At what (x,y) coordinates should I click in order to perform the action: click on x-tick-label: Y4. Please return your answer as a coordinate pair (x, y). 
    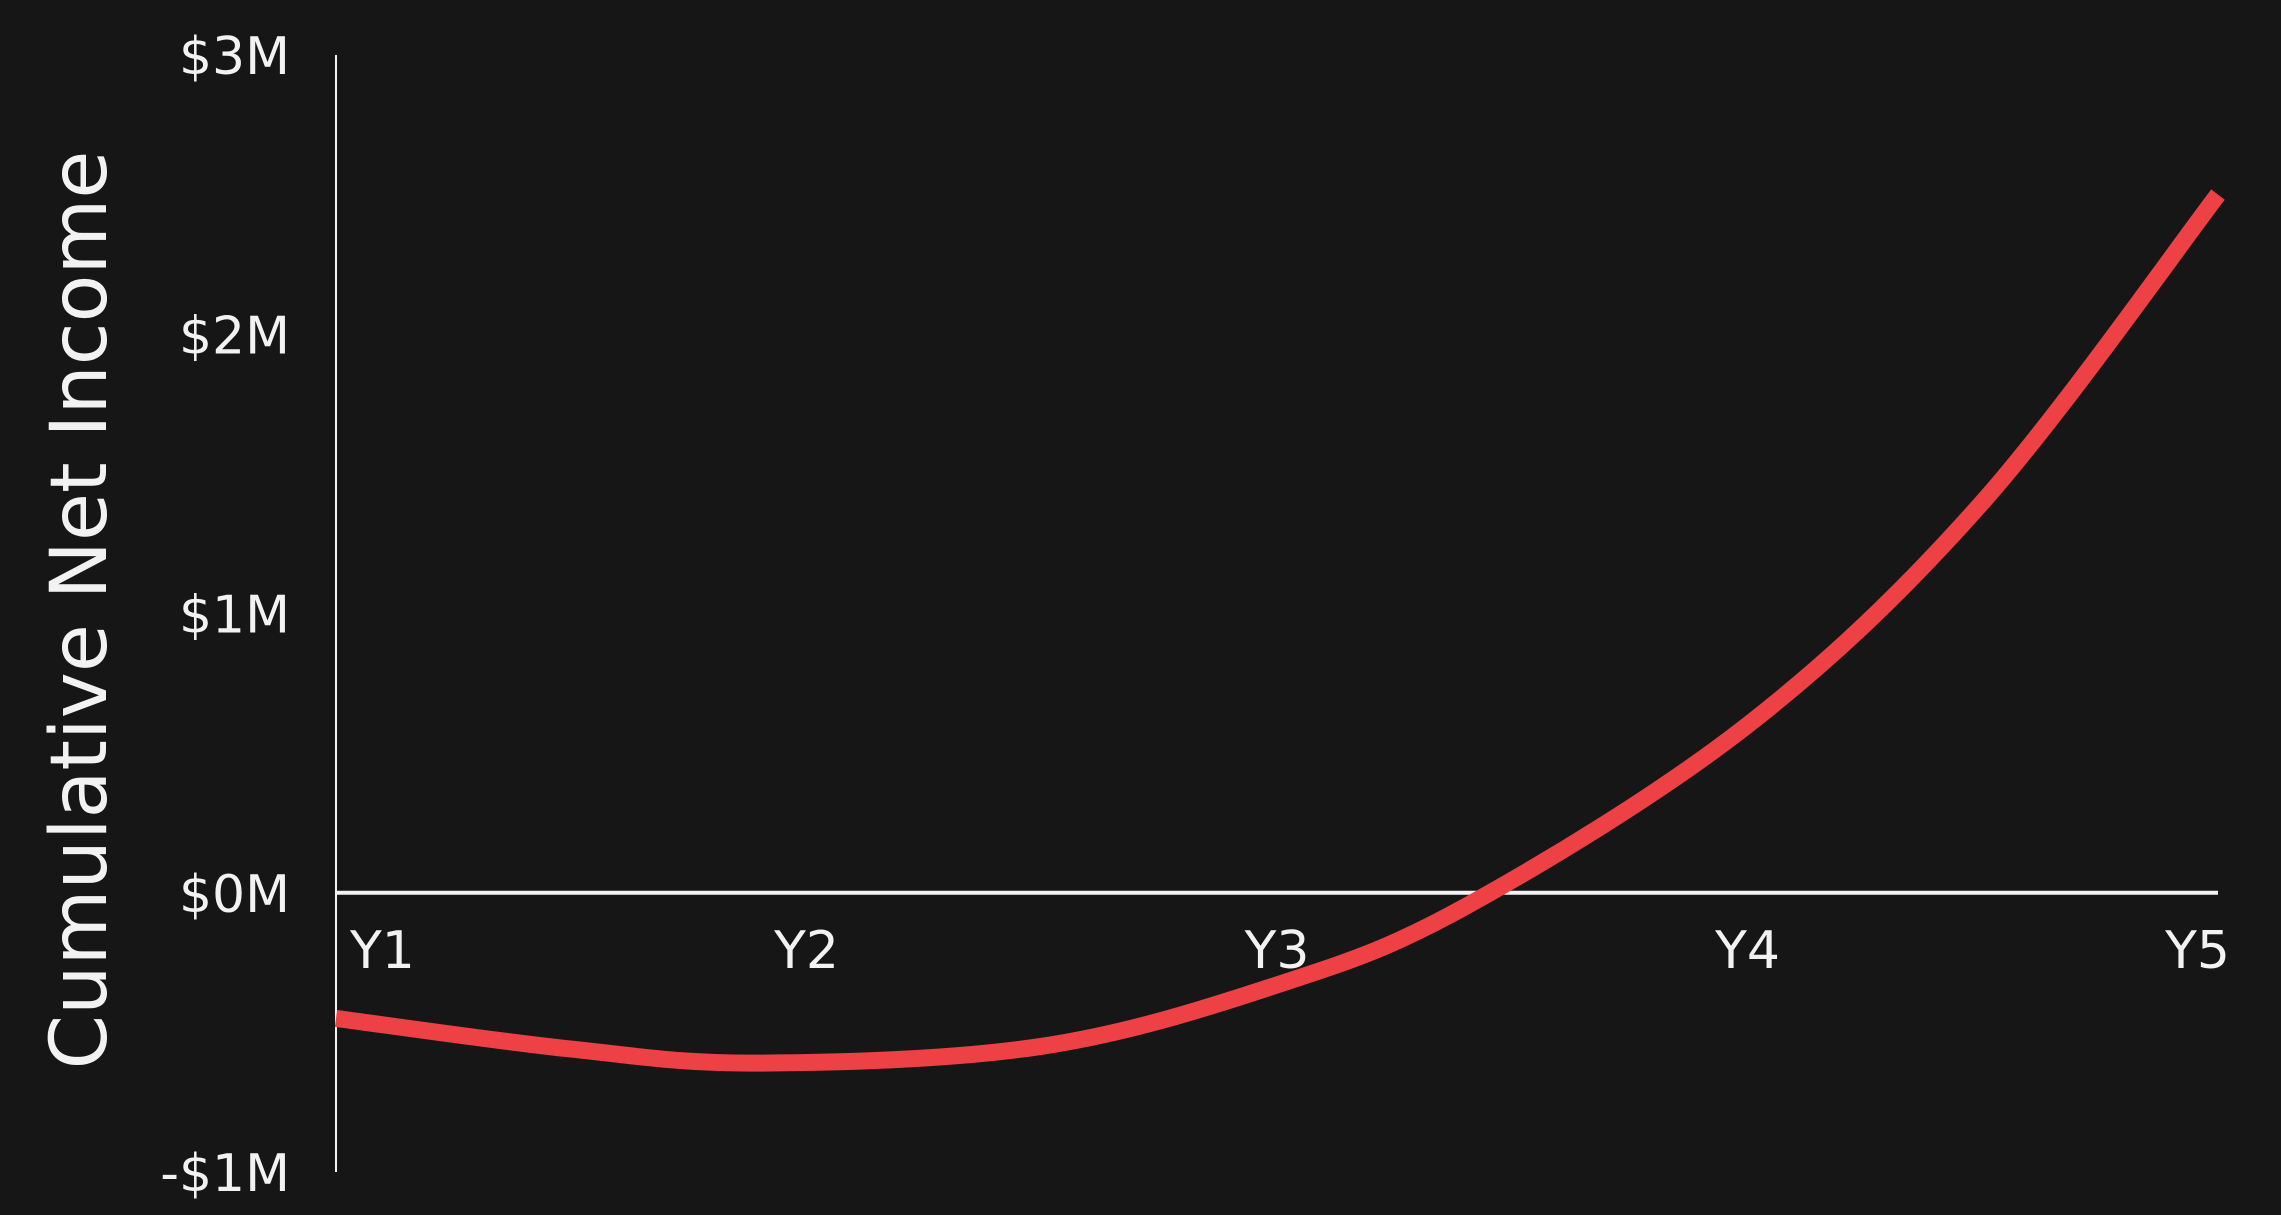
    Looking at the image, I should click on (1747, 951).